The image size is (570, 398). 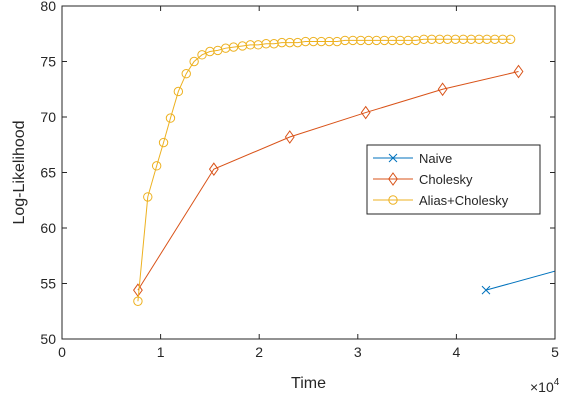 What do you see at coordinates (48, 117) in the screenshot?
I see `y-tick-label: 70` at bounding box center [48, 117].